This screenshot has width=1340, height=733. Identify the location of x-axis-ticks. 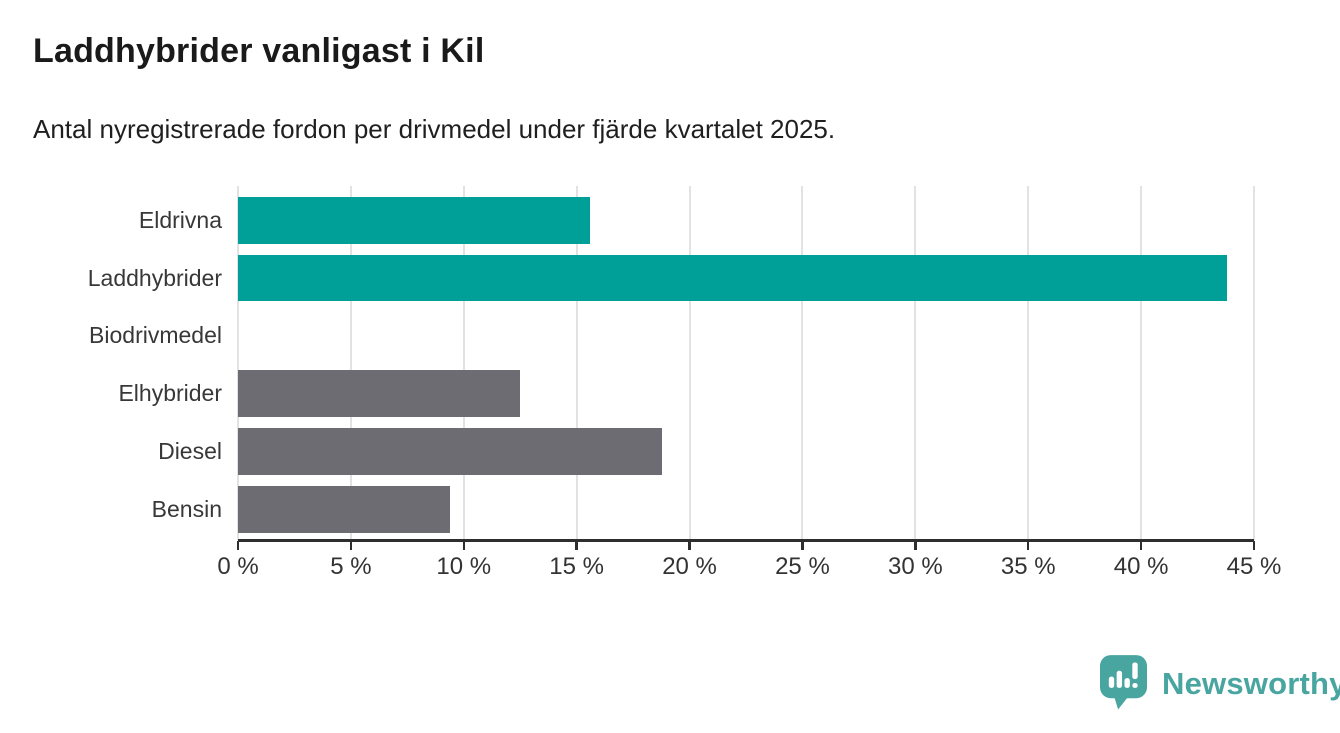
(746, 546).